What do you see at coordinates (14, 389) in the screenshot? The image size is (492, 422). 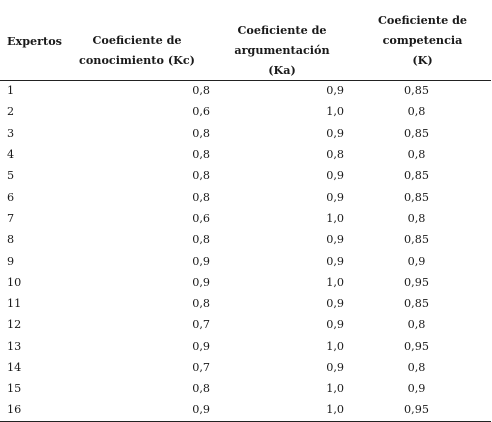 I see `cell-expert: 15` at bounding box center [14, 389].